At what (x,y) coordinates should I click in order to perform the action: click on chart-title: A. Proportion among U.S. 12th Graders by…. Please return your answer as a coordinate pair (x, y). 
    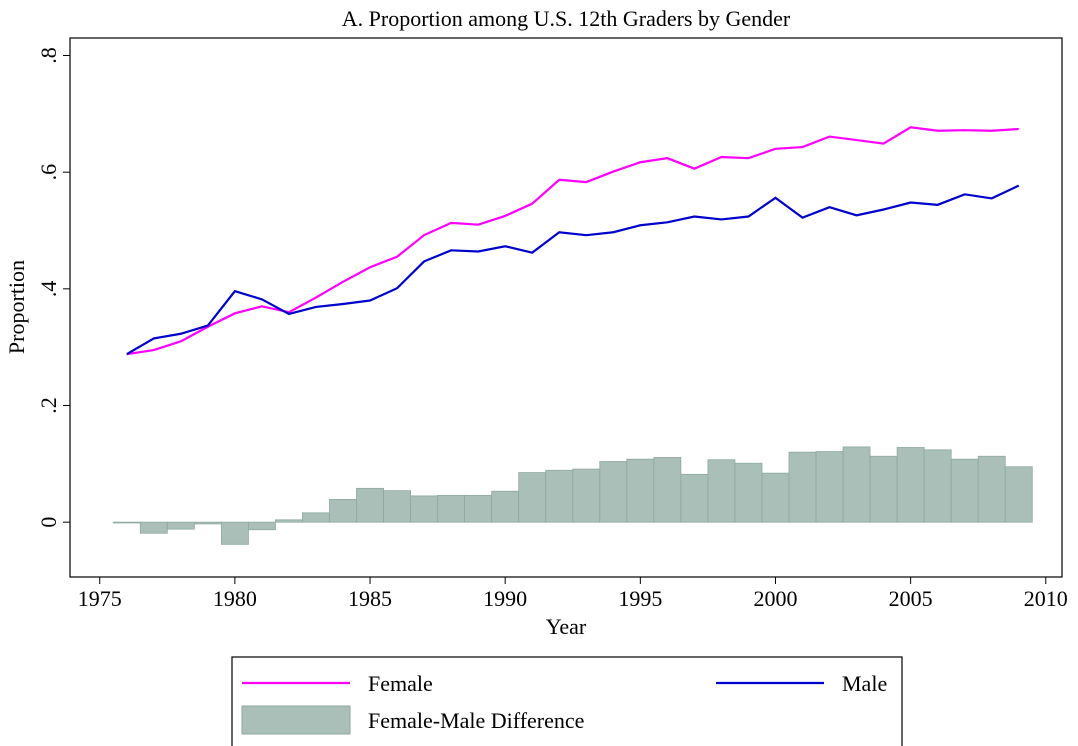
    Looking at the image, I should click on (566, 18).